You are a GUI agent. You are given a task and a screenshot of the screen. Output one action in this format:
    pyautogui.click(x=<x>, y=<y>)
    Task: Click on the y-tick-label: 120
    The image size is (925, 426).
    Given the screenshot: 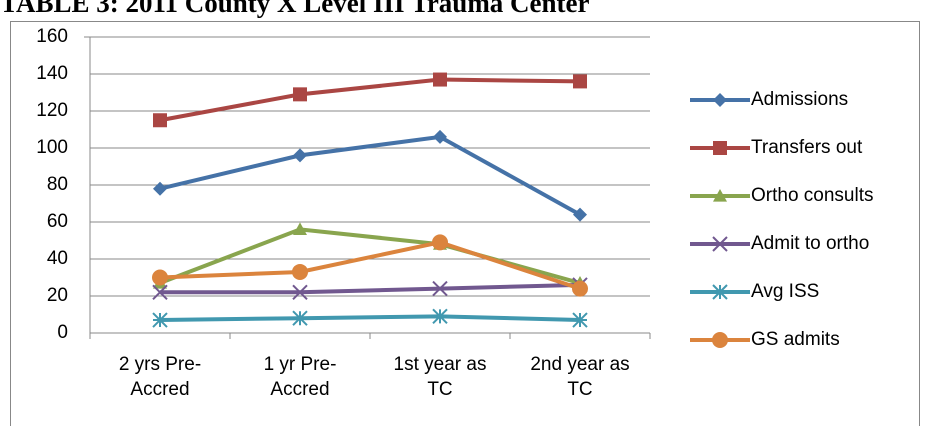 What is the action you would take?
    pyautogui.click(x=52, y=110)
    